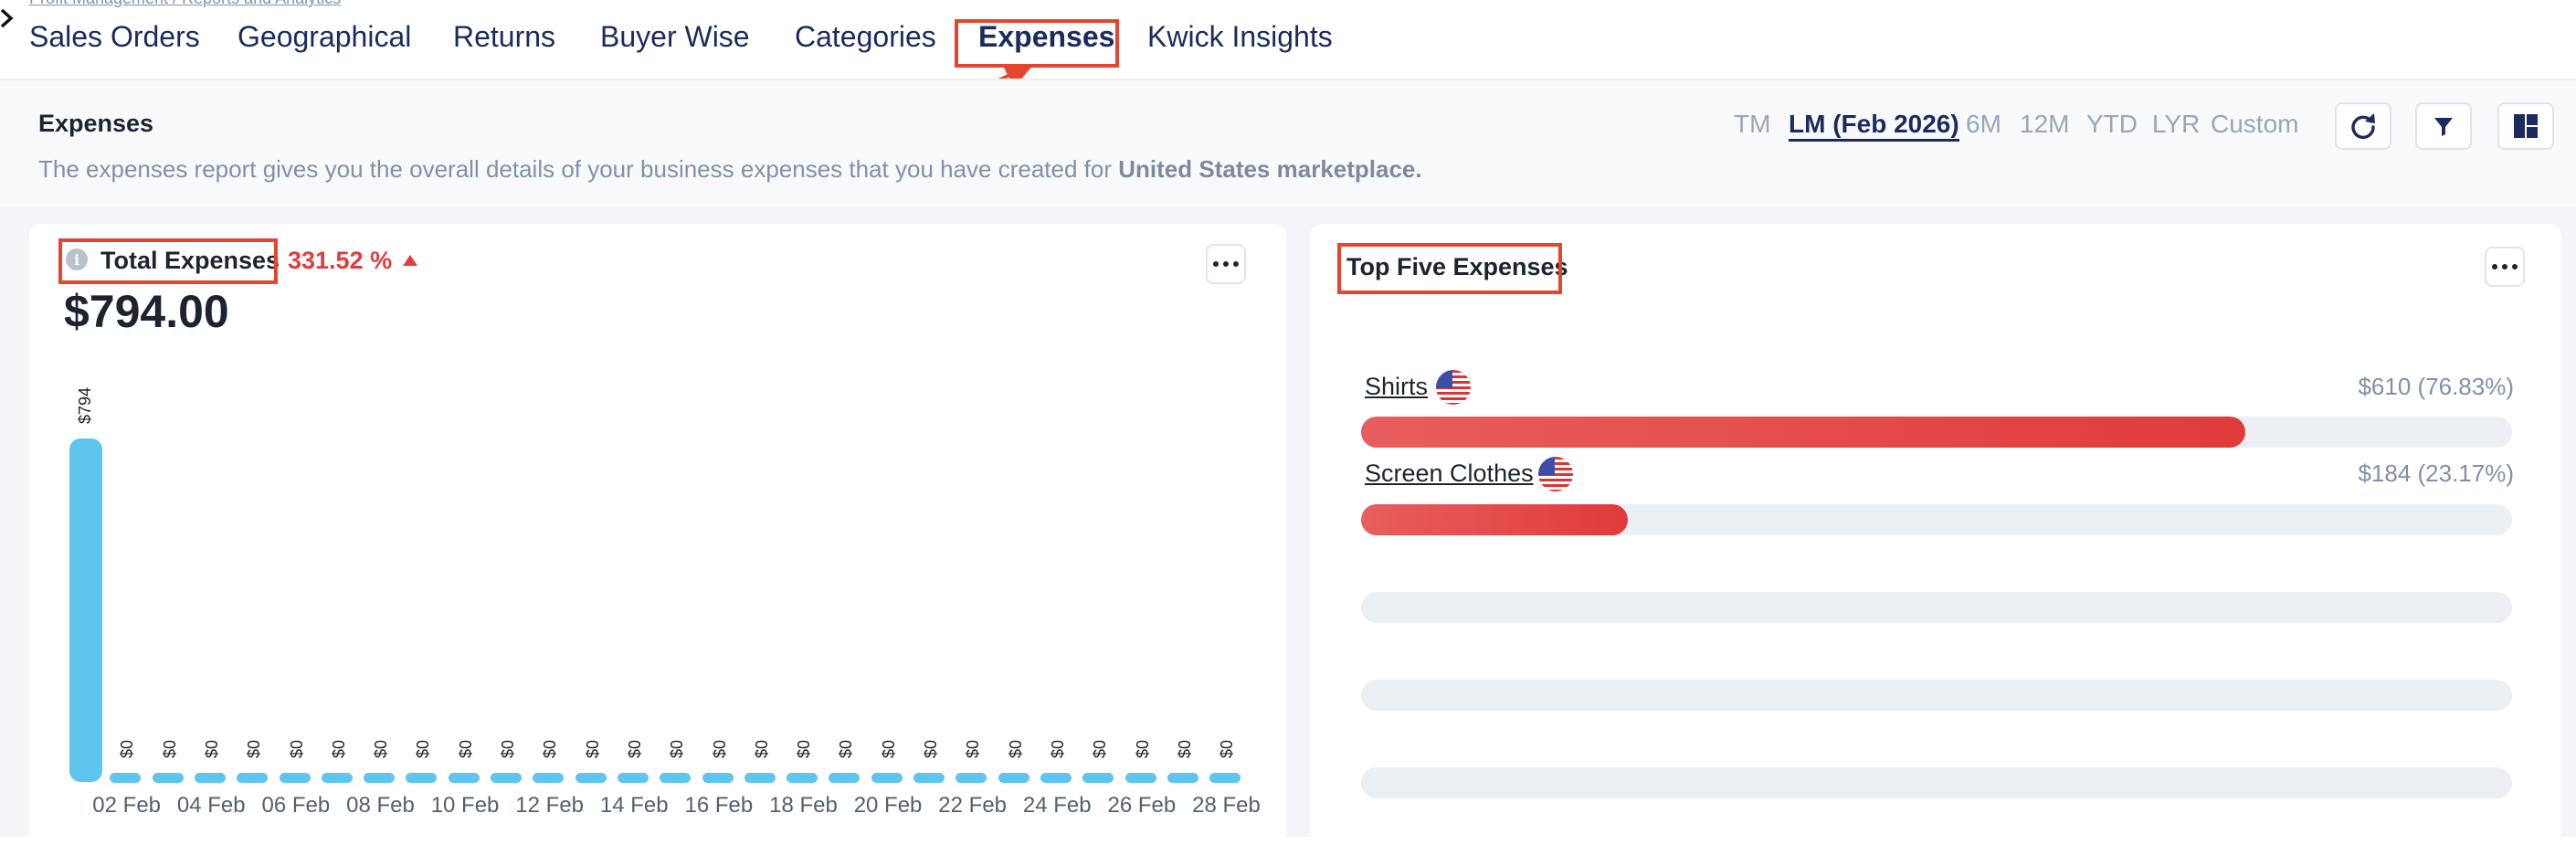 Image resolution: width=2576 pixels, height=845 pixels. I want to click on info-icon: i, so click(77, 259).